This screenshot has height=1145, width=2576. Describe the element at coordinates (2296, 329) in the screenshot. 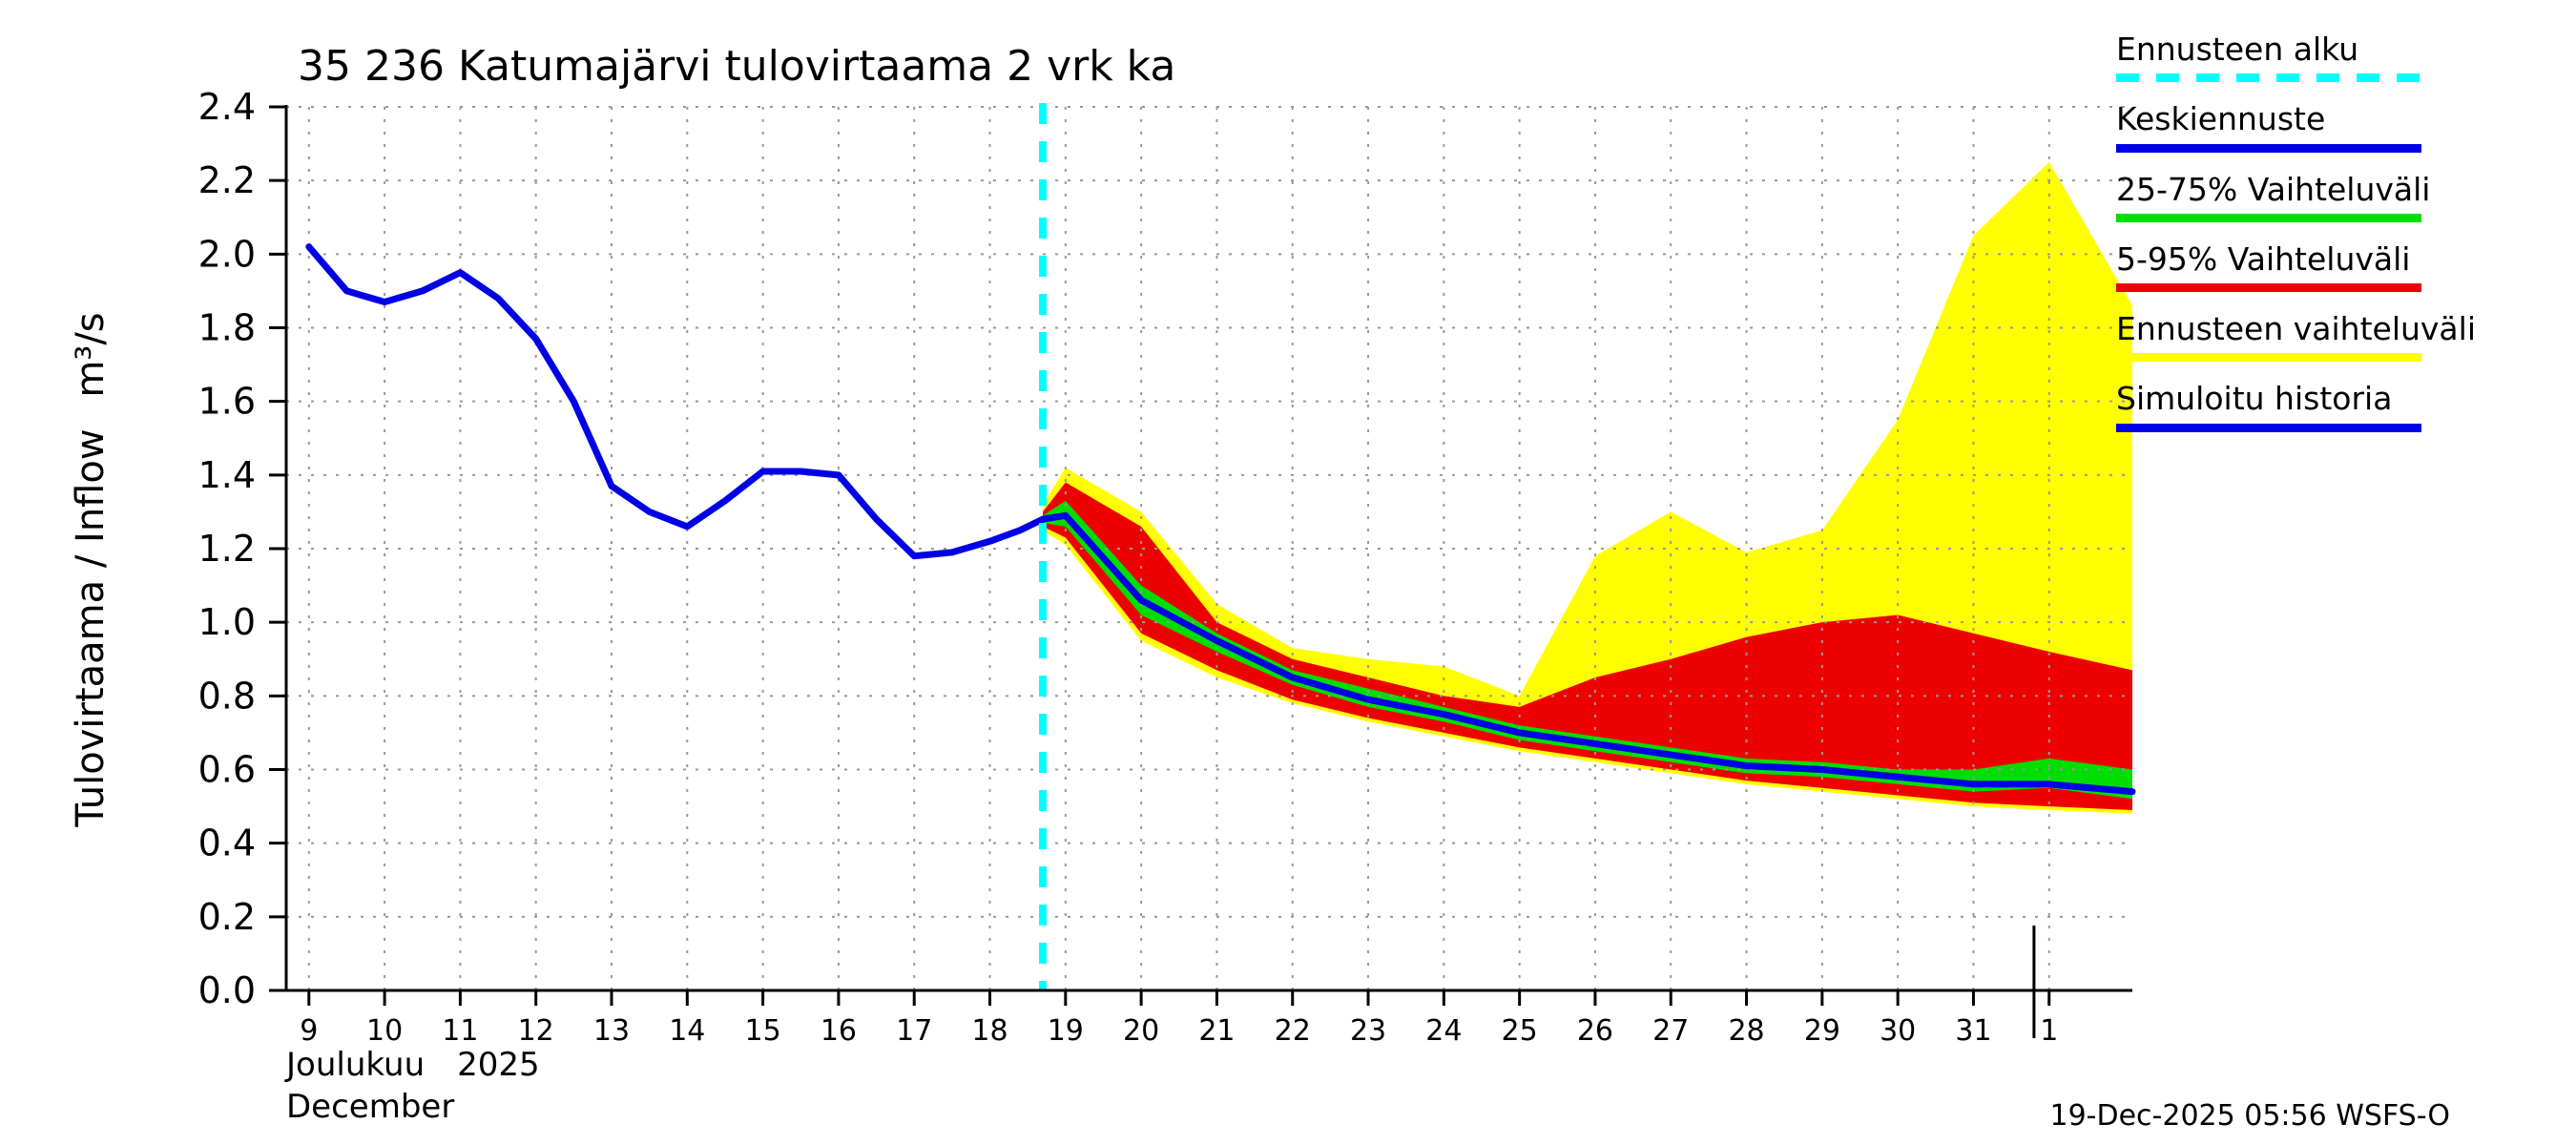

I see `legend-label: Ennusteen vaihteluväli` at that location.